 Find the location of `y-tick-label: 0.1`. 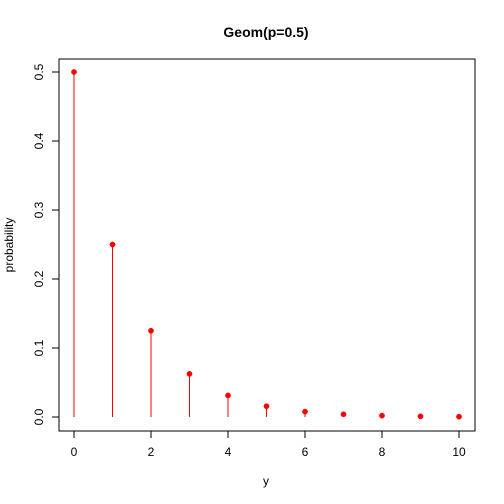

y-tick-label: 0.1 is located at coordinates (39, 347).